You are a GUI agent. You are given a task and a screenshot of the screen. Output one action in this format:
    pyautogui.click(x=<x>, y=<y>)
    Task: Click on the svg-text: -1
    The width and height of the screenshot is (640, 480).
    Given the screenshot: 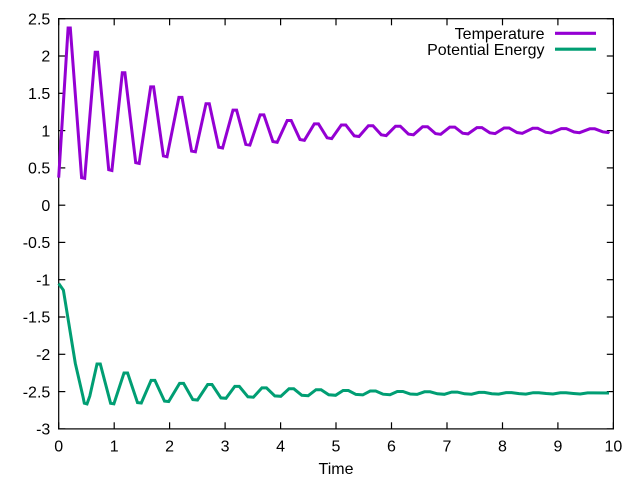 What is the action you would take?
    pyautogui.click(x=43, y=280)
    